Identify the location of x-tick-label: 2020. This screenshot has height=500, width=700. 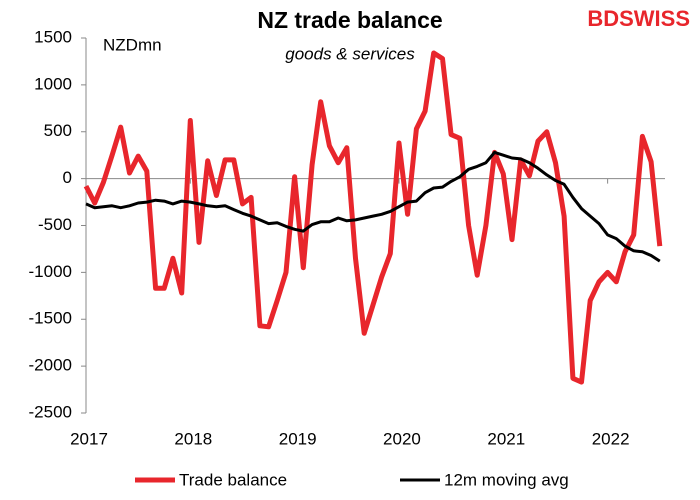
(402, 438).